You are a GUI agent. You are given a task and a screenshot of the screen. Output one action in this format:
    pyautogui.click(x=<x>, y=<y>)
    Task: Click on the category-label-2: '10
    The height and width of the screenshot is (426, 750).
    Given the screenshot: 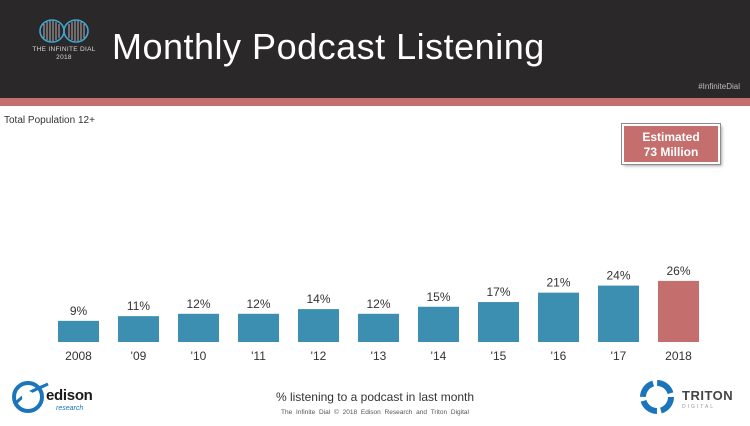 What is the action you would take?
    pyautogui.click(x=199, y=356)
    